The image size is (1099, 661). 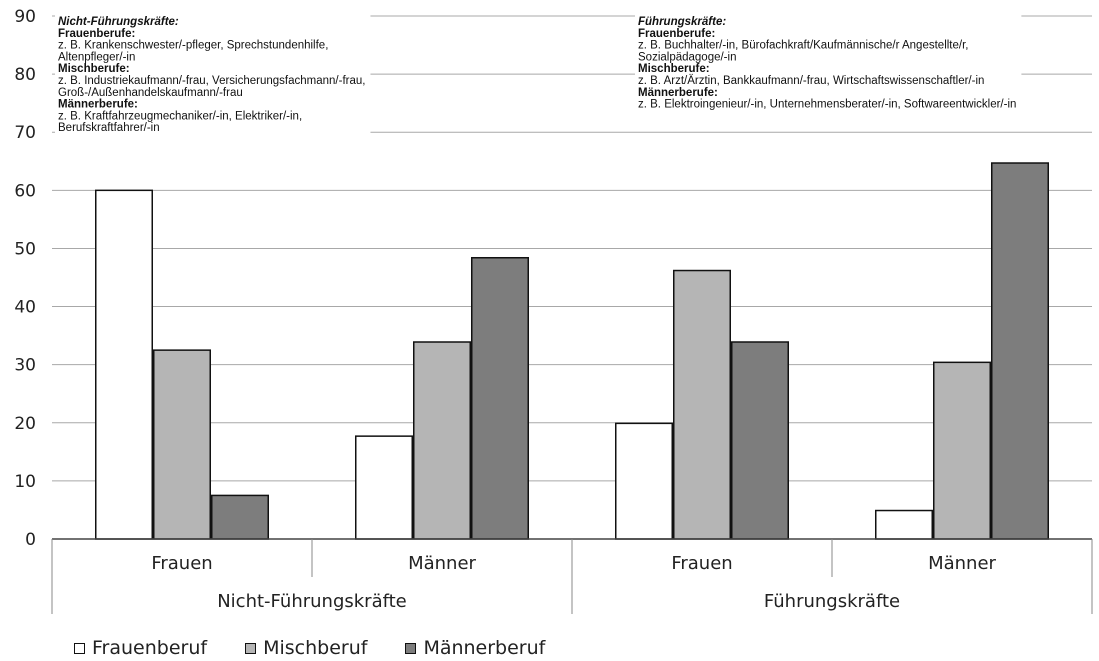 I want to click on legend-label-maennerberuf: Männerberuf, so click(x=484, y=648).